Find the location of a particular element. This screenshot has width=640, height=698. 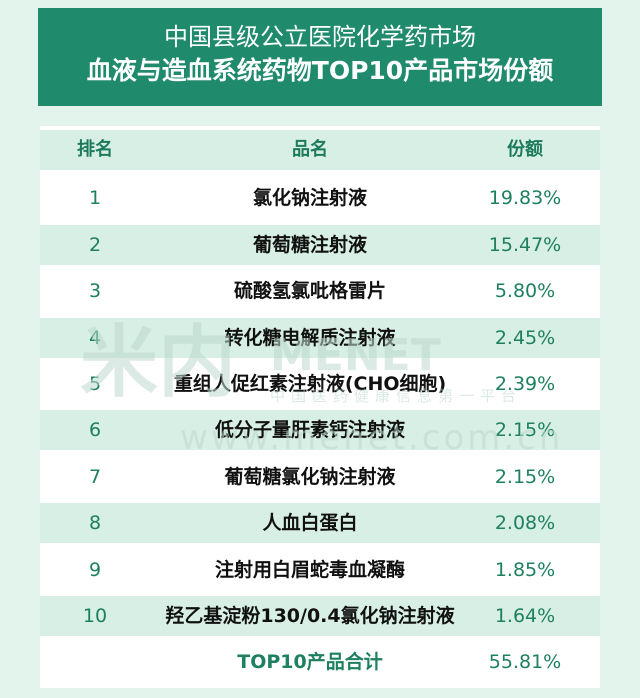

table-row: 4 转化糖电解质注射液 2.45% is located at coordinates (320, 337).